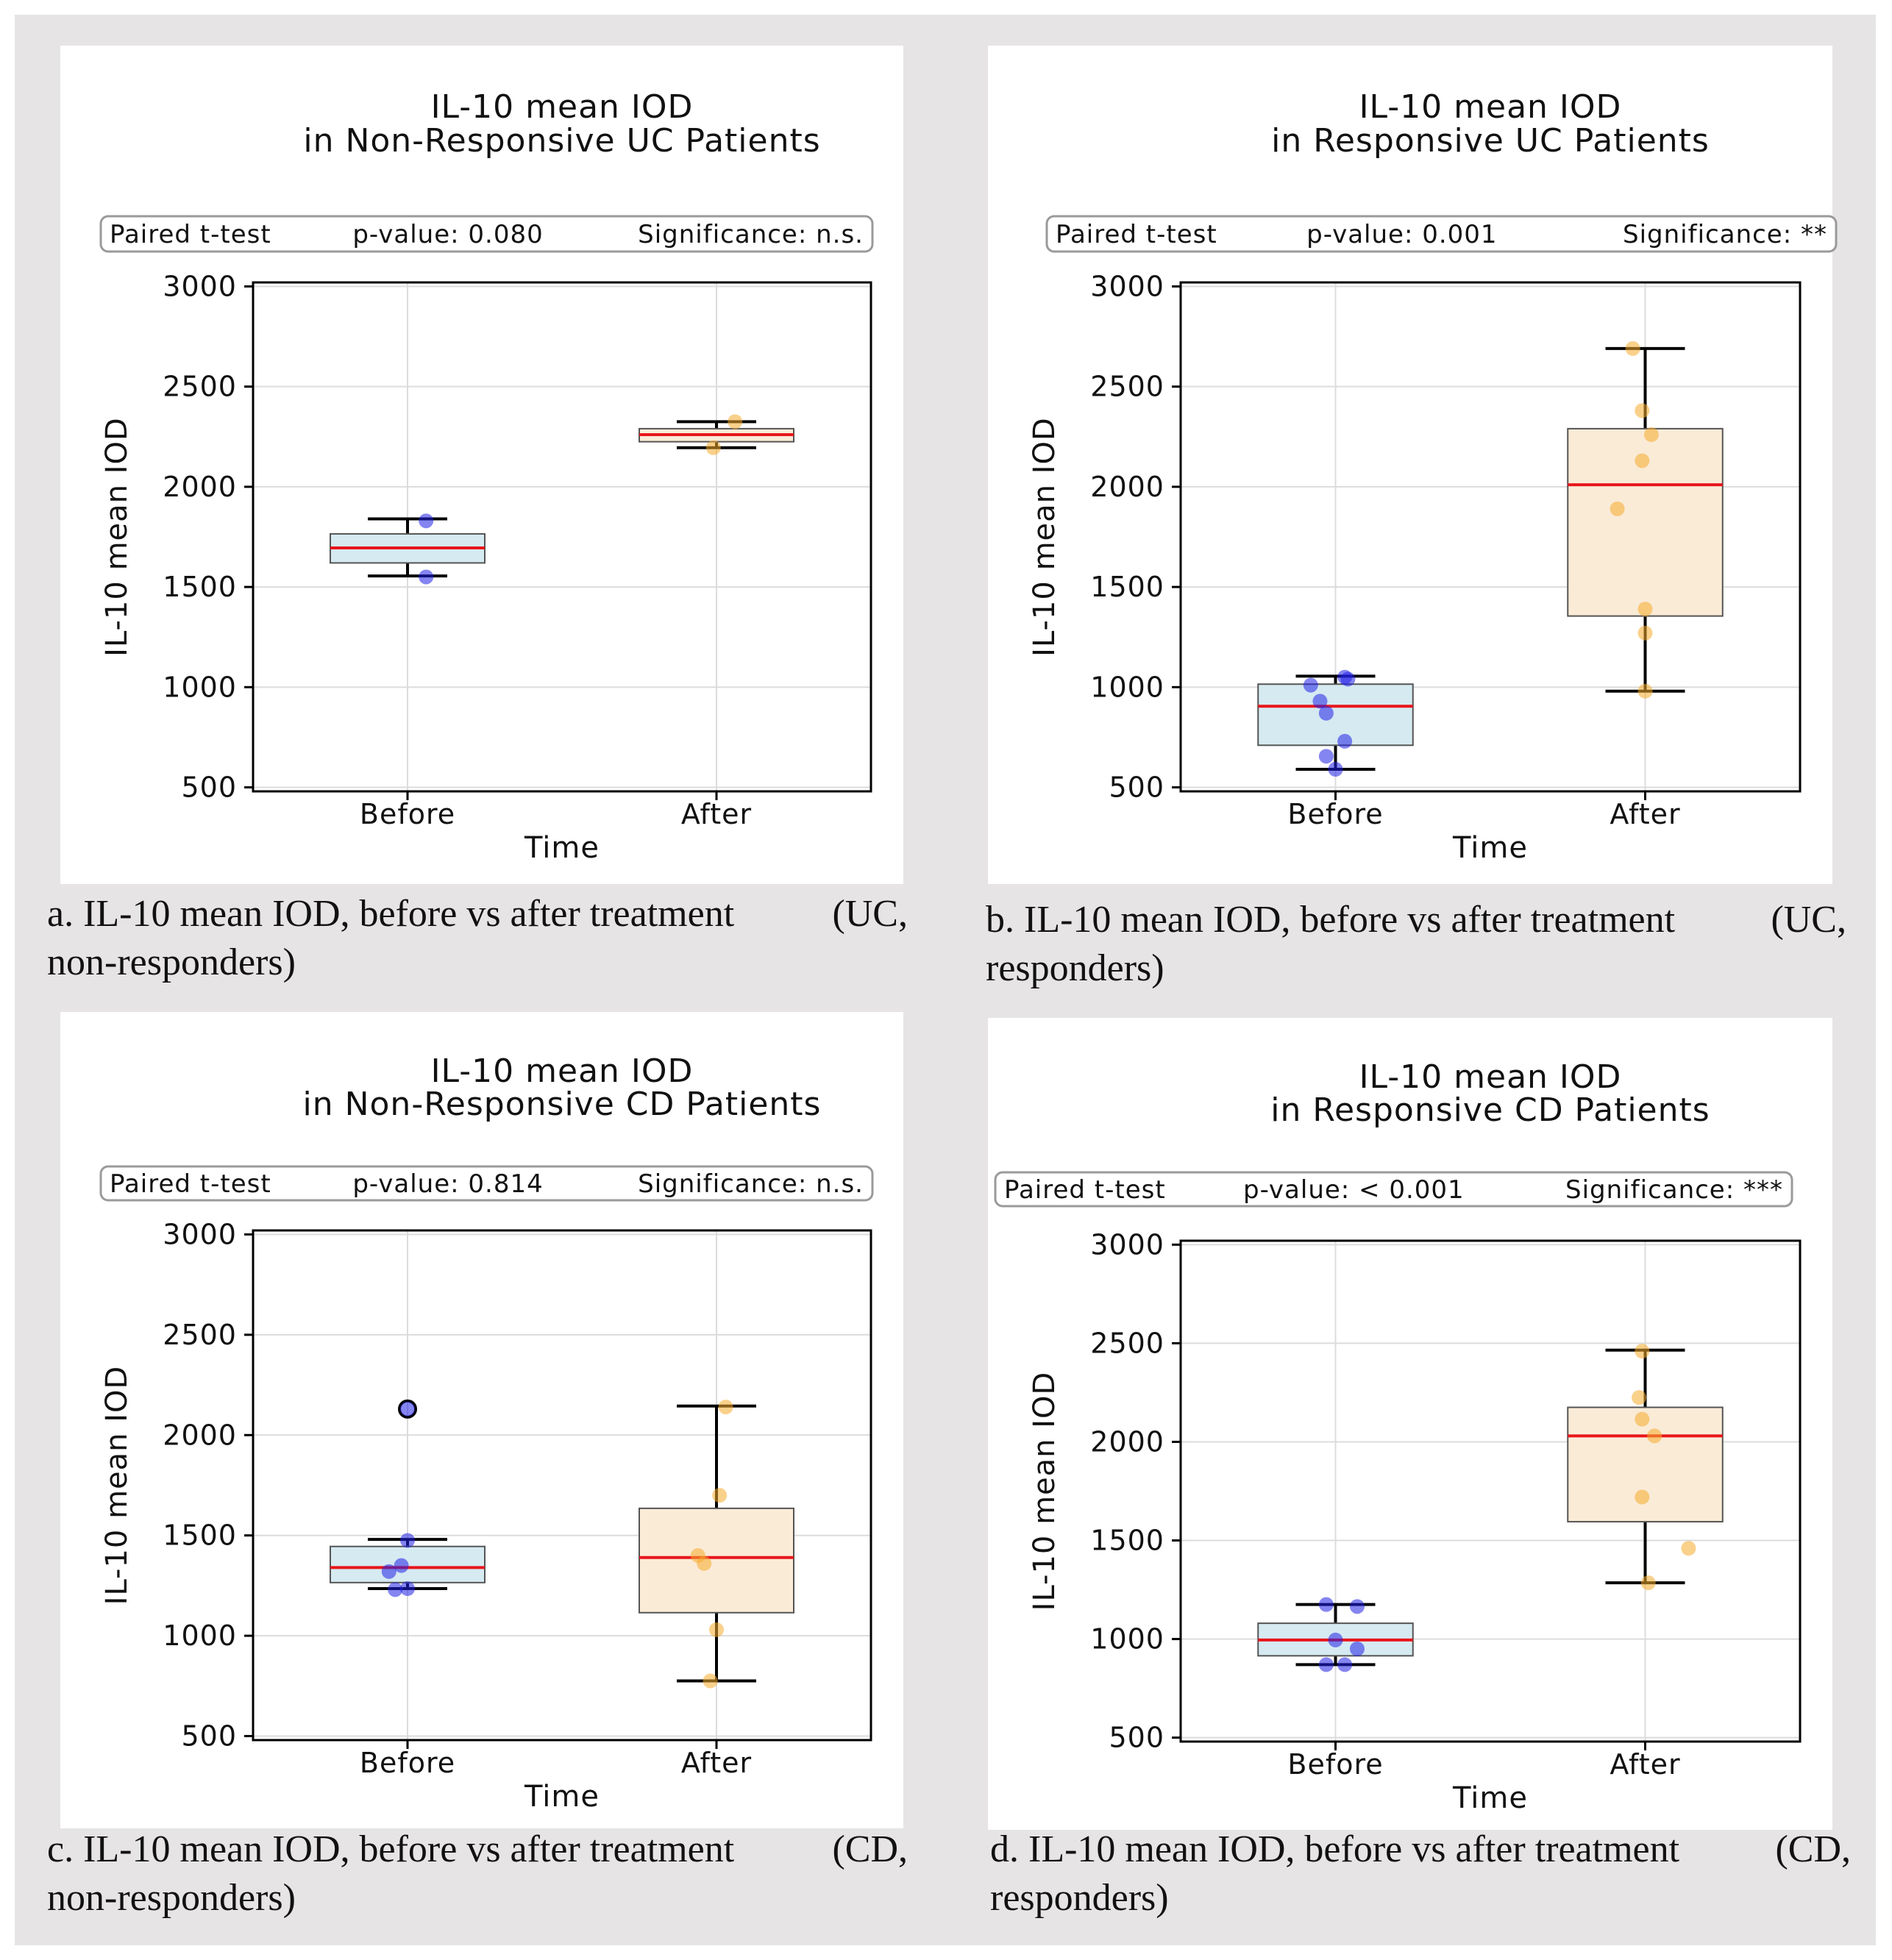  What do you see at coordinates (172, 1898) in the screenshot?
I see `caption-line2: non-responders)` at bounding box center [172, 1898].